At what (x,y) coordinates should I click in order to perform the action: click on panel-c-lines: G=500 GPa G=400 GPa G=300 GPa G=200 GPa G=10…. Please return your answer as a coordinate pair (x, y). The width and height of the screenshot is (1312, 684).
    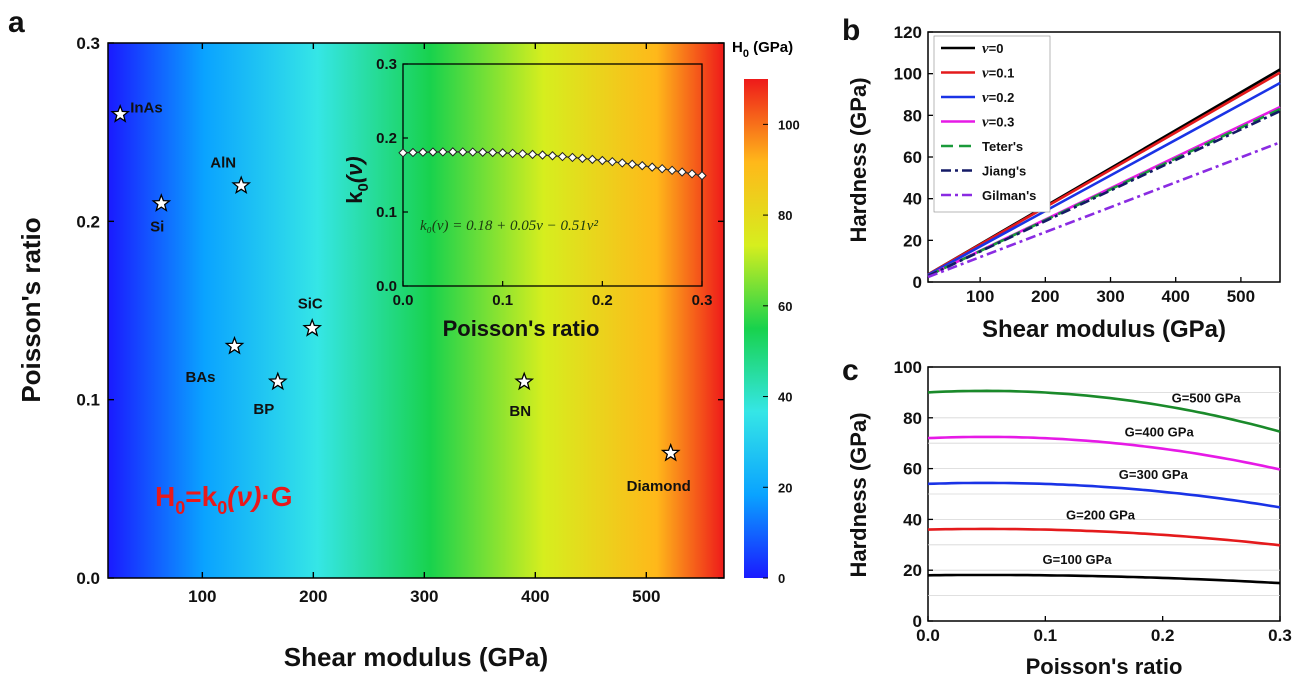
    Looking at the image, I should click on (1104, 487).